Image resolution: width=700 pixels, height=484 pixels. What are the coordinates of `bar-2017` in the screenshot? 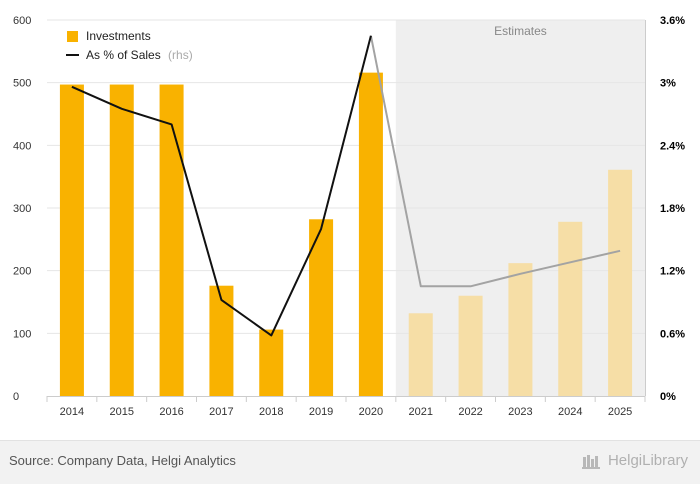 It's located at (221, 341).